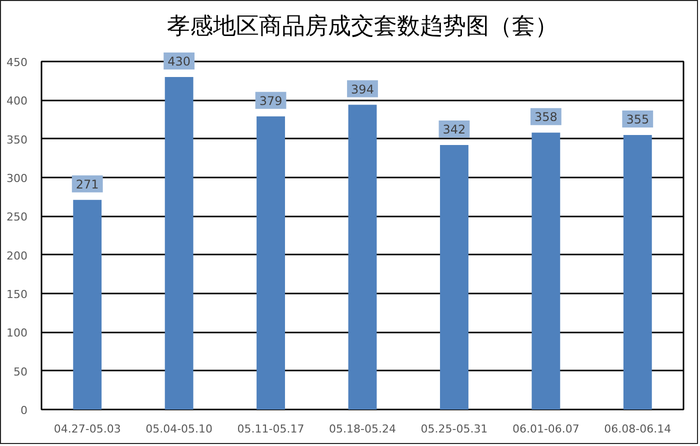 The width and height of the screenshot is (700, 446). What do you see at coordinates (270, 429) in the screenshot?
I see `x-tick-label: 05.11-05.17` at bounding box center [270, 429].